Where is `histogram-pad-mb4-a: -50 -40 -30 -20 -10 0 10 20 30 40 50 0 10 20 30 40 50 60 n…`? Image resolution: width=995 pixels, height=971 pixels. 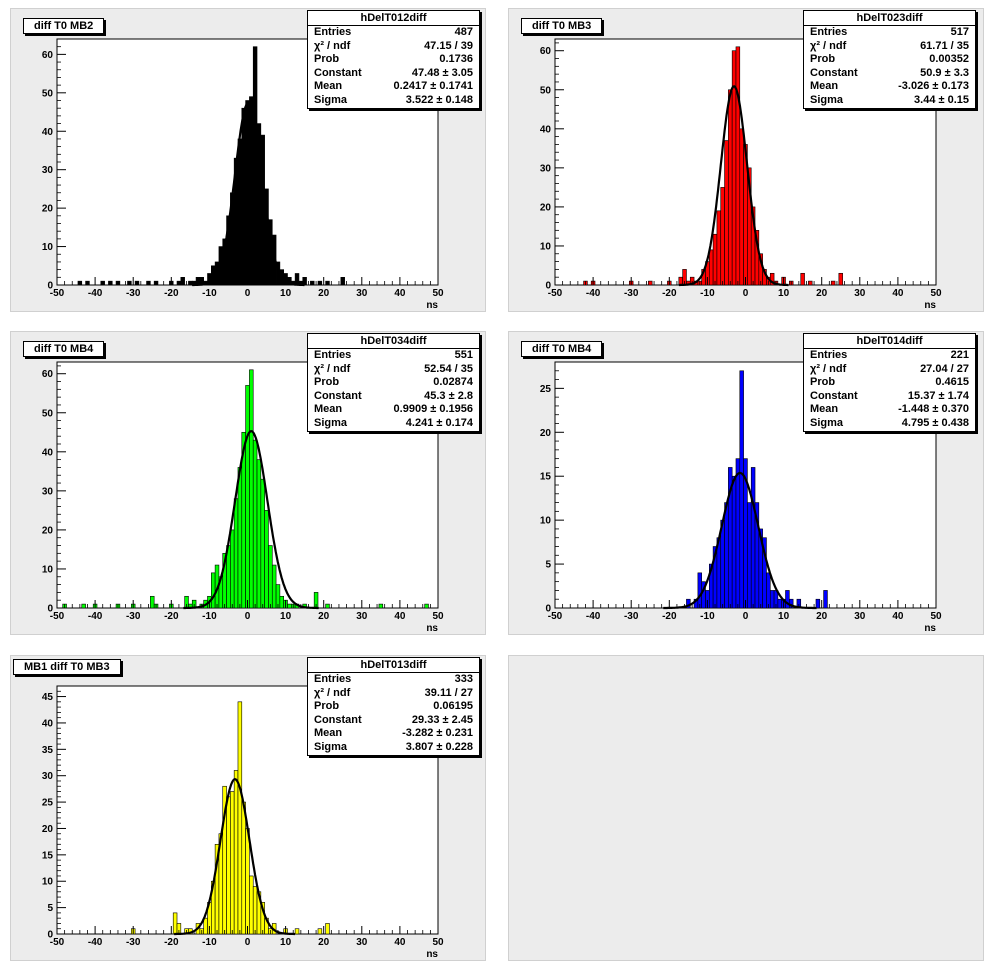
histogram-pad-mb4-a: -50 -40 -30 -20 -10 0 10 20 30 40 50 0 10 20 30 40 50 60 n… is located at coordinates (248, 483).